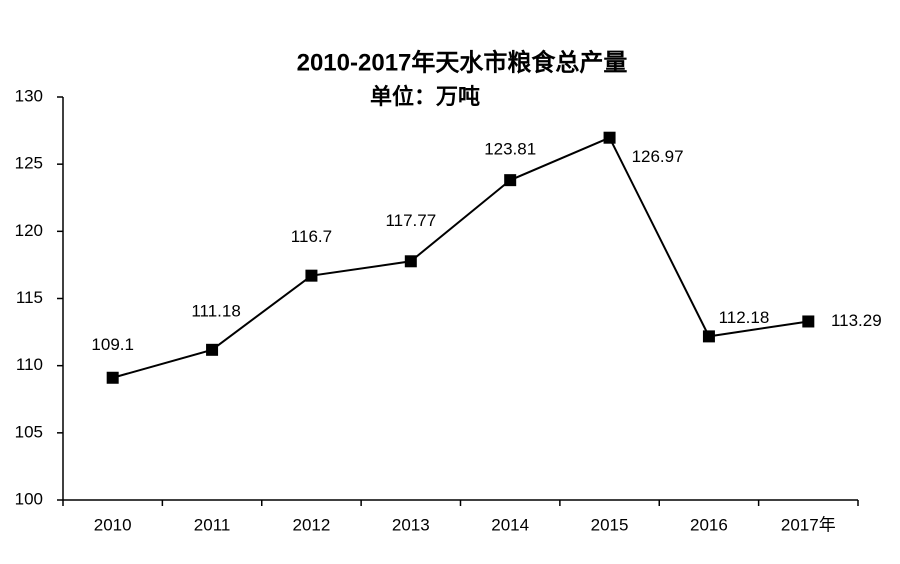 The height and width of the screenshot is (564, 900). Describe the element at coordinates (212, 524) in the screenshot. I see `x-tick-label: 2011` at that location.